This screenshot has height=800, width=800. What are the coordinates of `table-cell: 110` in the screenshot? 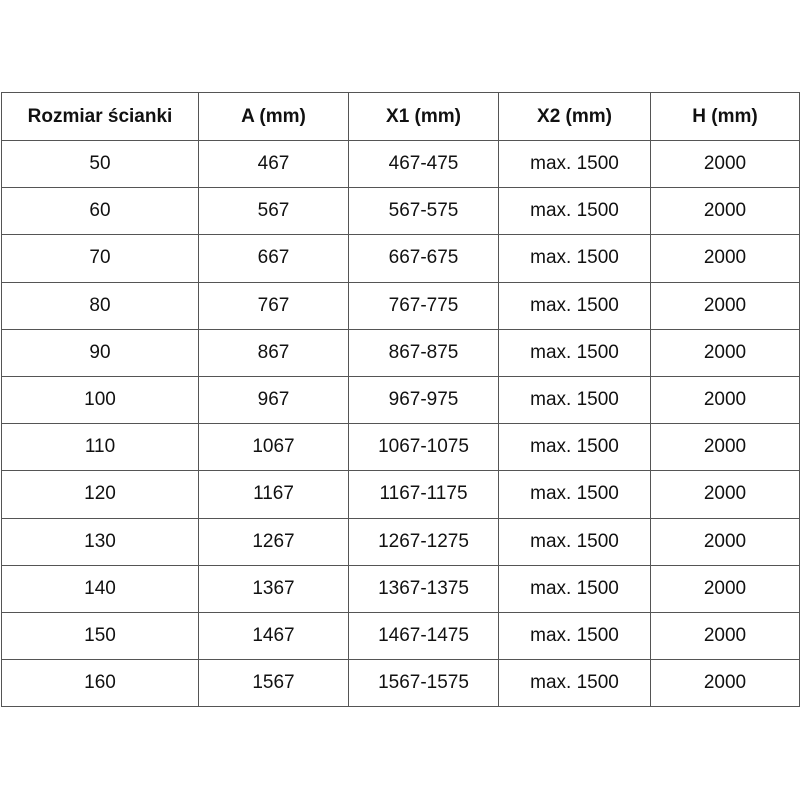 It's located at (100, 447).